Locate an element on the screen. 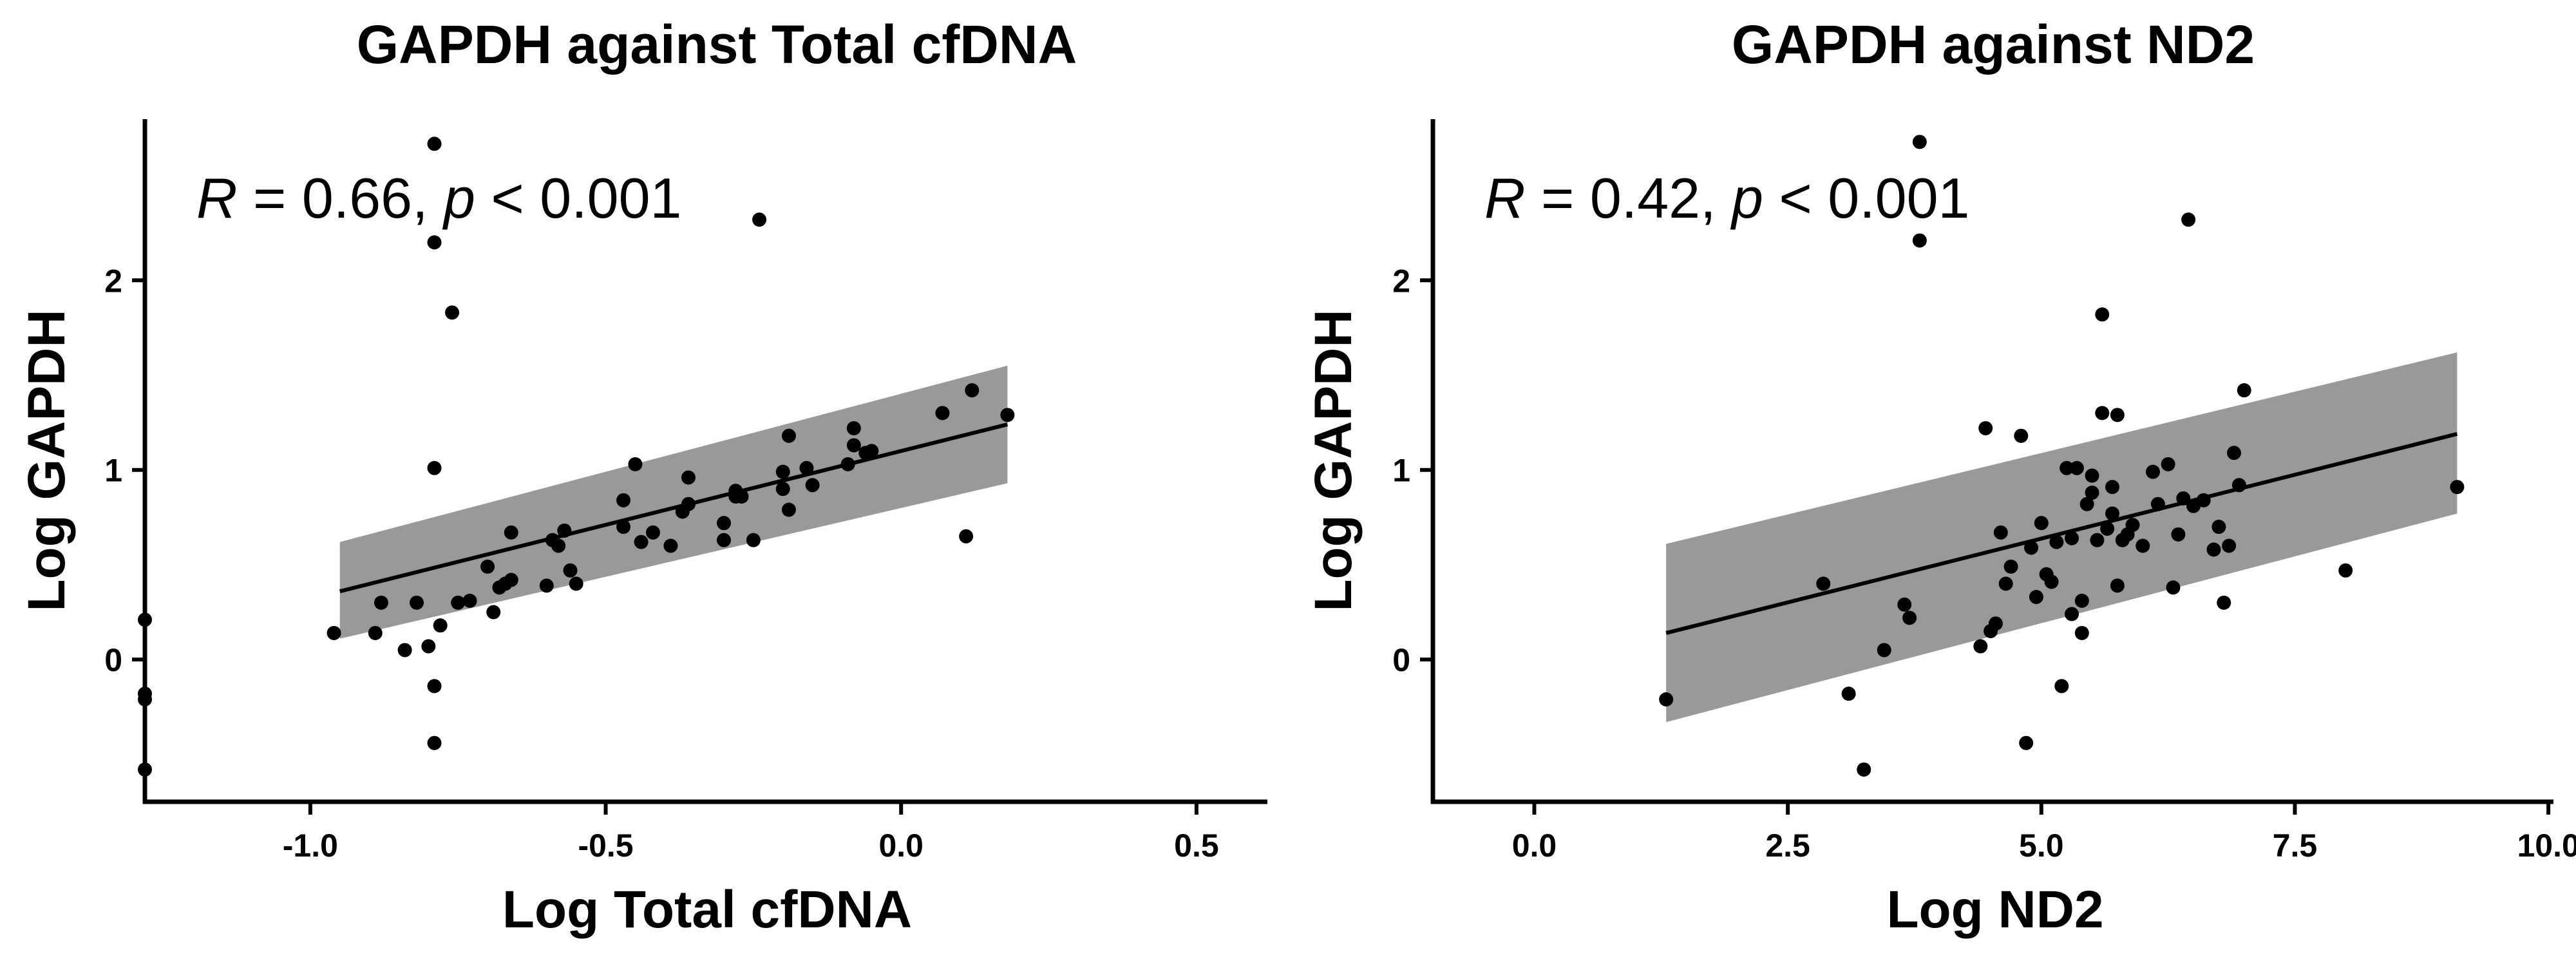 Image resolution: width=2576 pixels, height=966 pixels. x-tick-label: 10.0 is located at coordinates (2547, 846).